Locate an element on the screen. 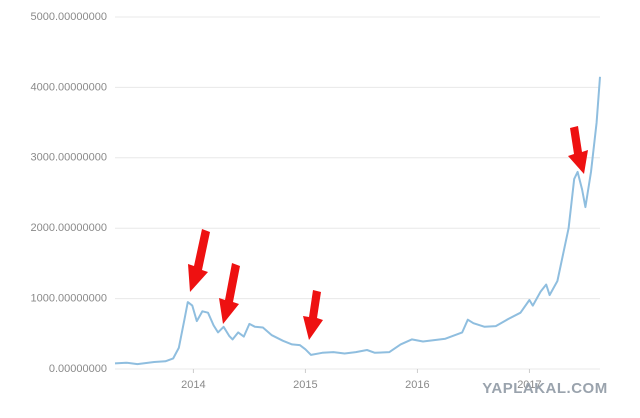  watermark: YAPLAKAL.COM is located at coordinates (544, 388).